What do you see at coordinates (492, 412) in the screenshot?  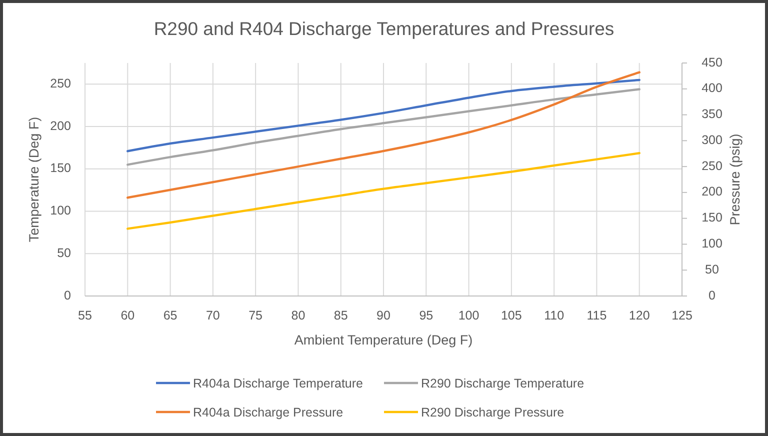 I see `legend-label: R290 Discharge Pressure` at bounding box center [492, 412].